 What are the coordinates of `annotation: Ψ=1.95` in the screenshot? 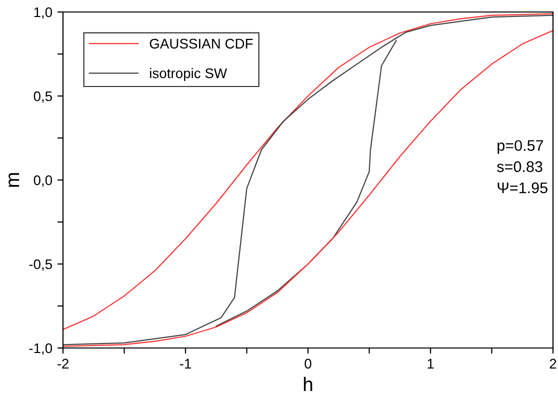 It's located at (523, 188).